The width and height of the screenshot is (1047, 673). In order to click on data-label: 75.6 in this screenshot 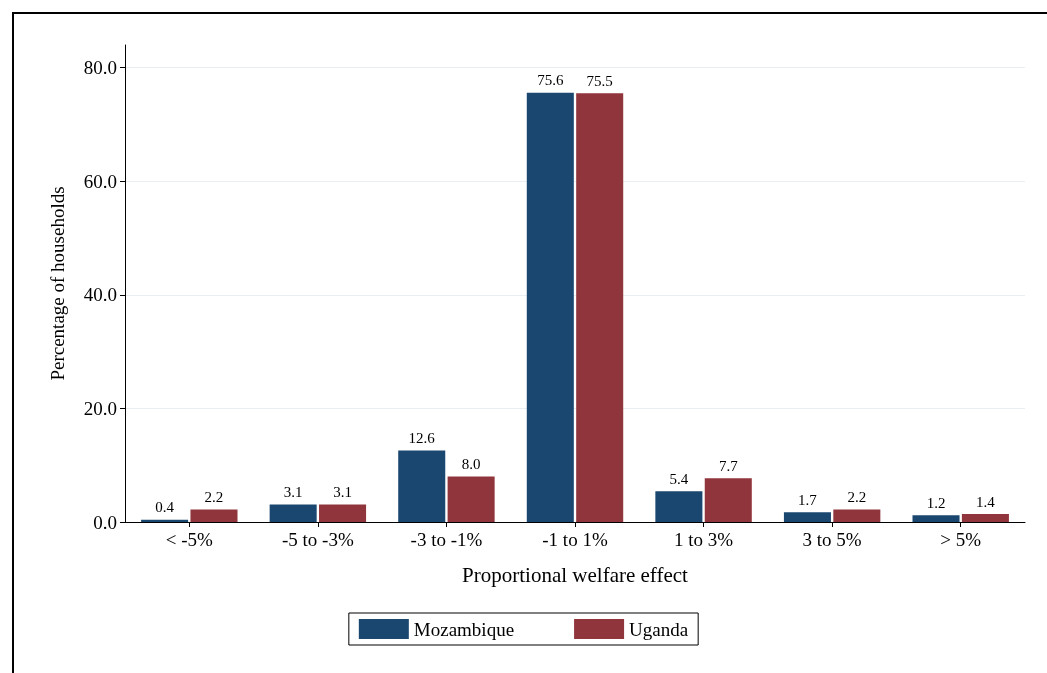, I will do `click(550, 80)`.